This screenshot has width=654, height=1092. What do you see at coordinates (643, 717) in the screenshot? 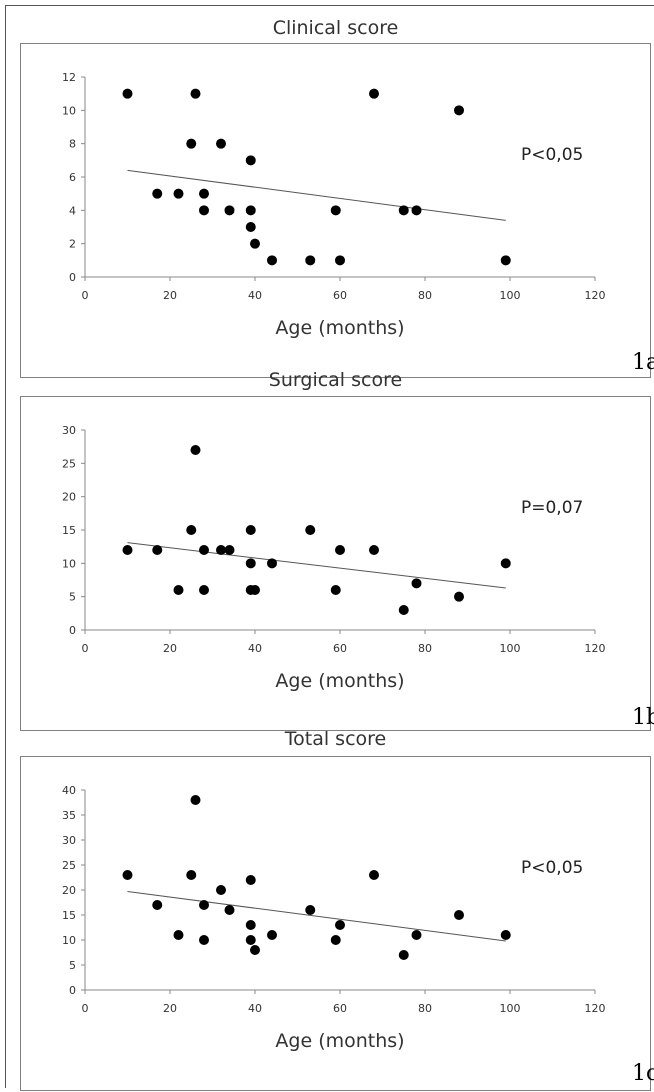
I see `figure-label: 1b` at bounding box center [643, 717].